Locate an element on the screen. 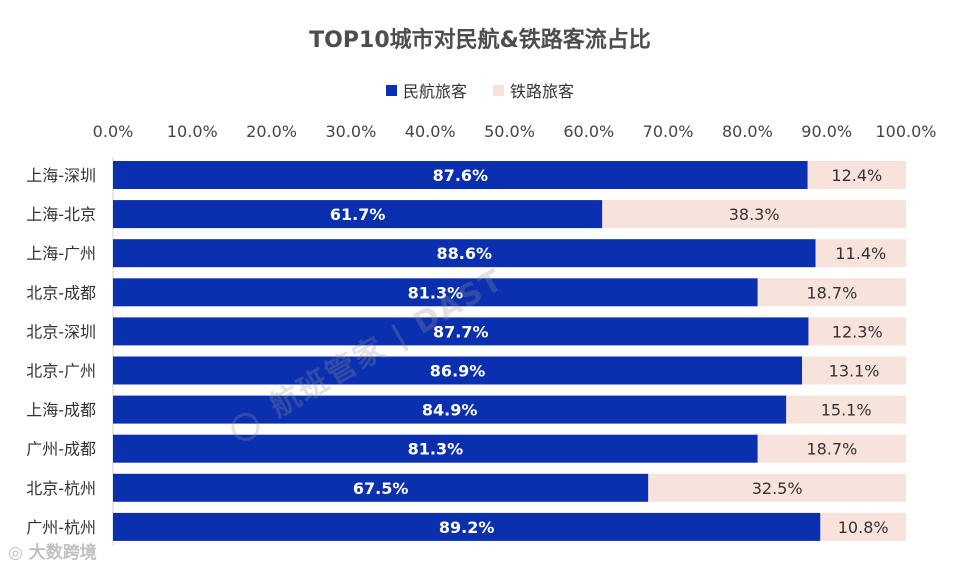 The image size is (960, 568). data-label-civil-aviation: 84.9% is located at coordinates (450, 410).